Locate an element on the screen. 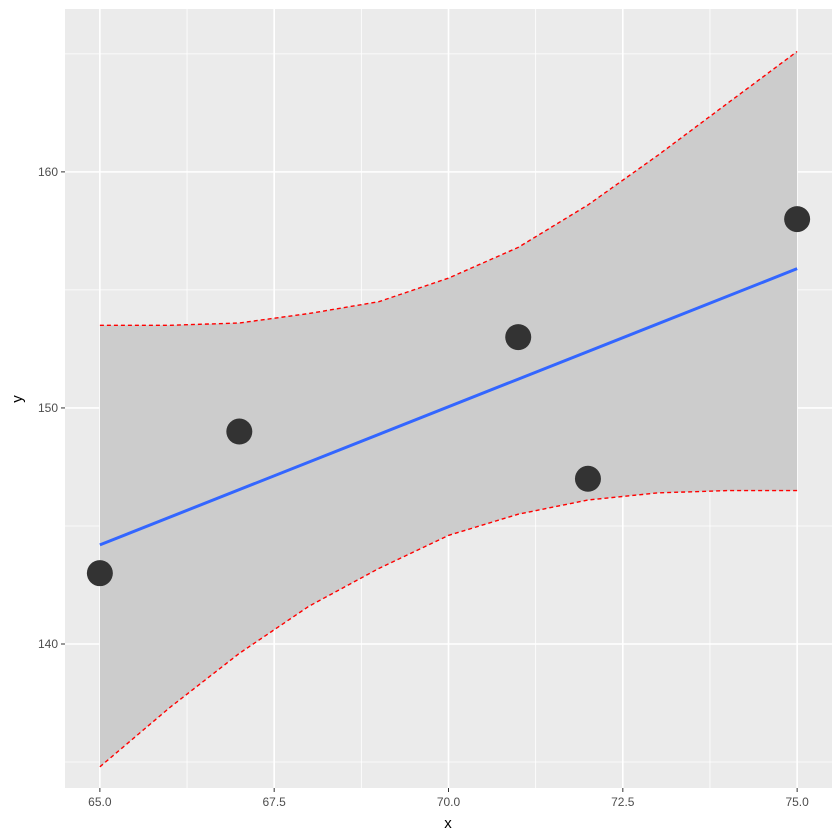  x-axis-ticks: 65.0 67.5 70.0 72.5 75.0 is located at coordinates (448, 798).